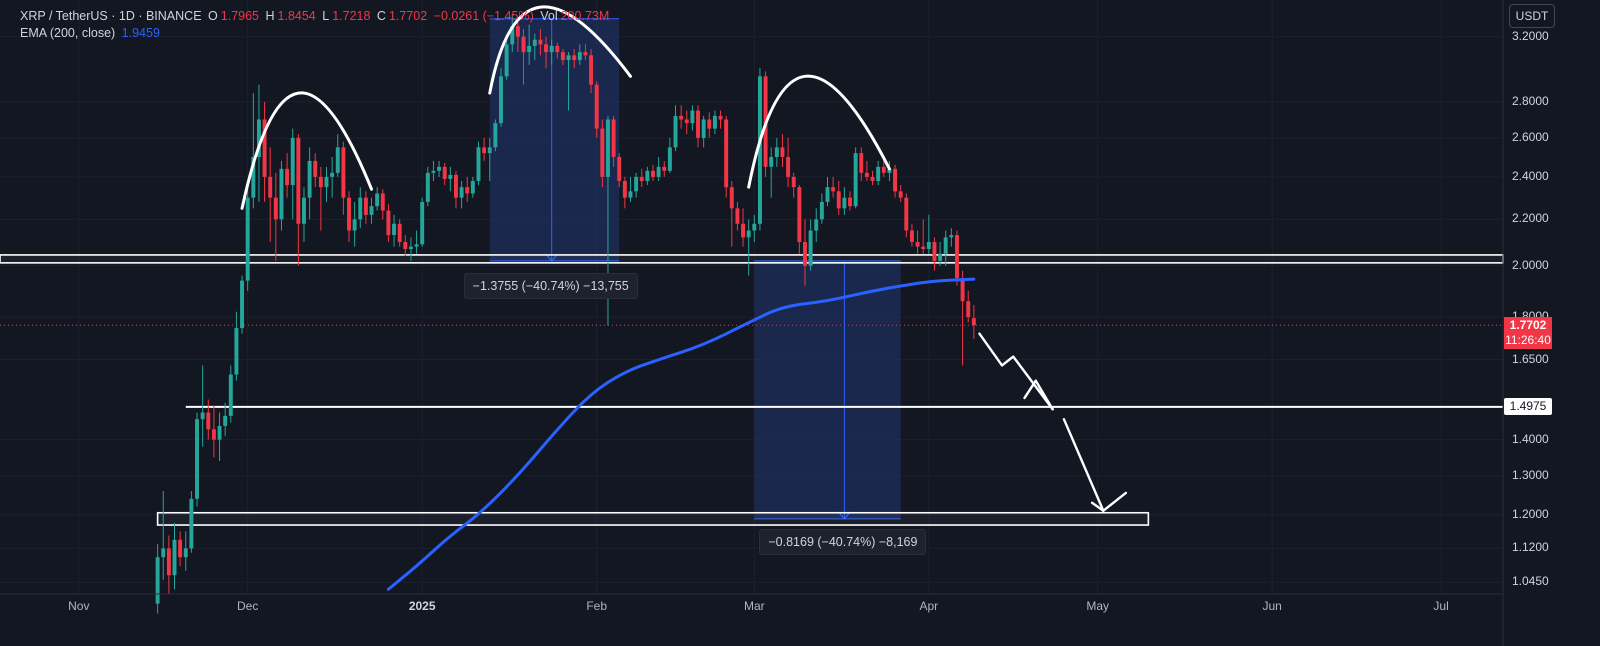 The image size is (1600, 646). I want to click on symbol-name: XRP / TetherUS · 1D · BINANCE, so click(111, 16).